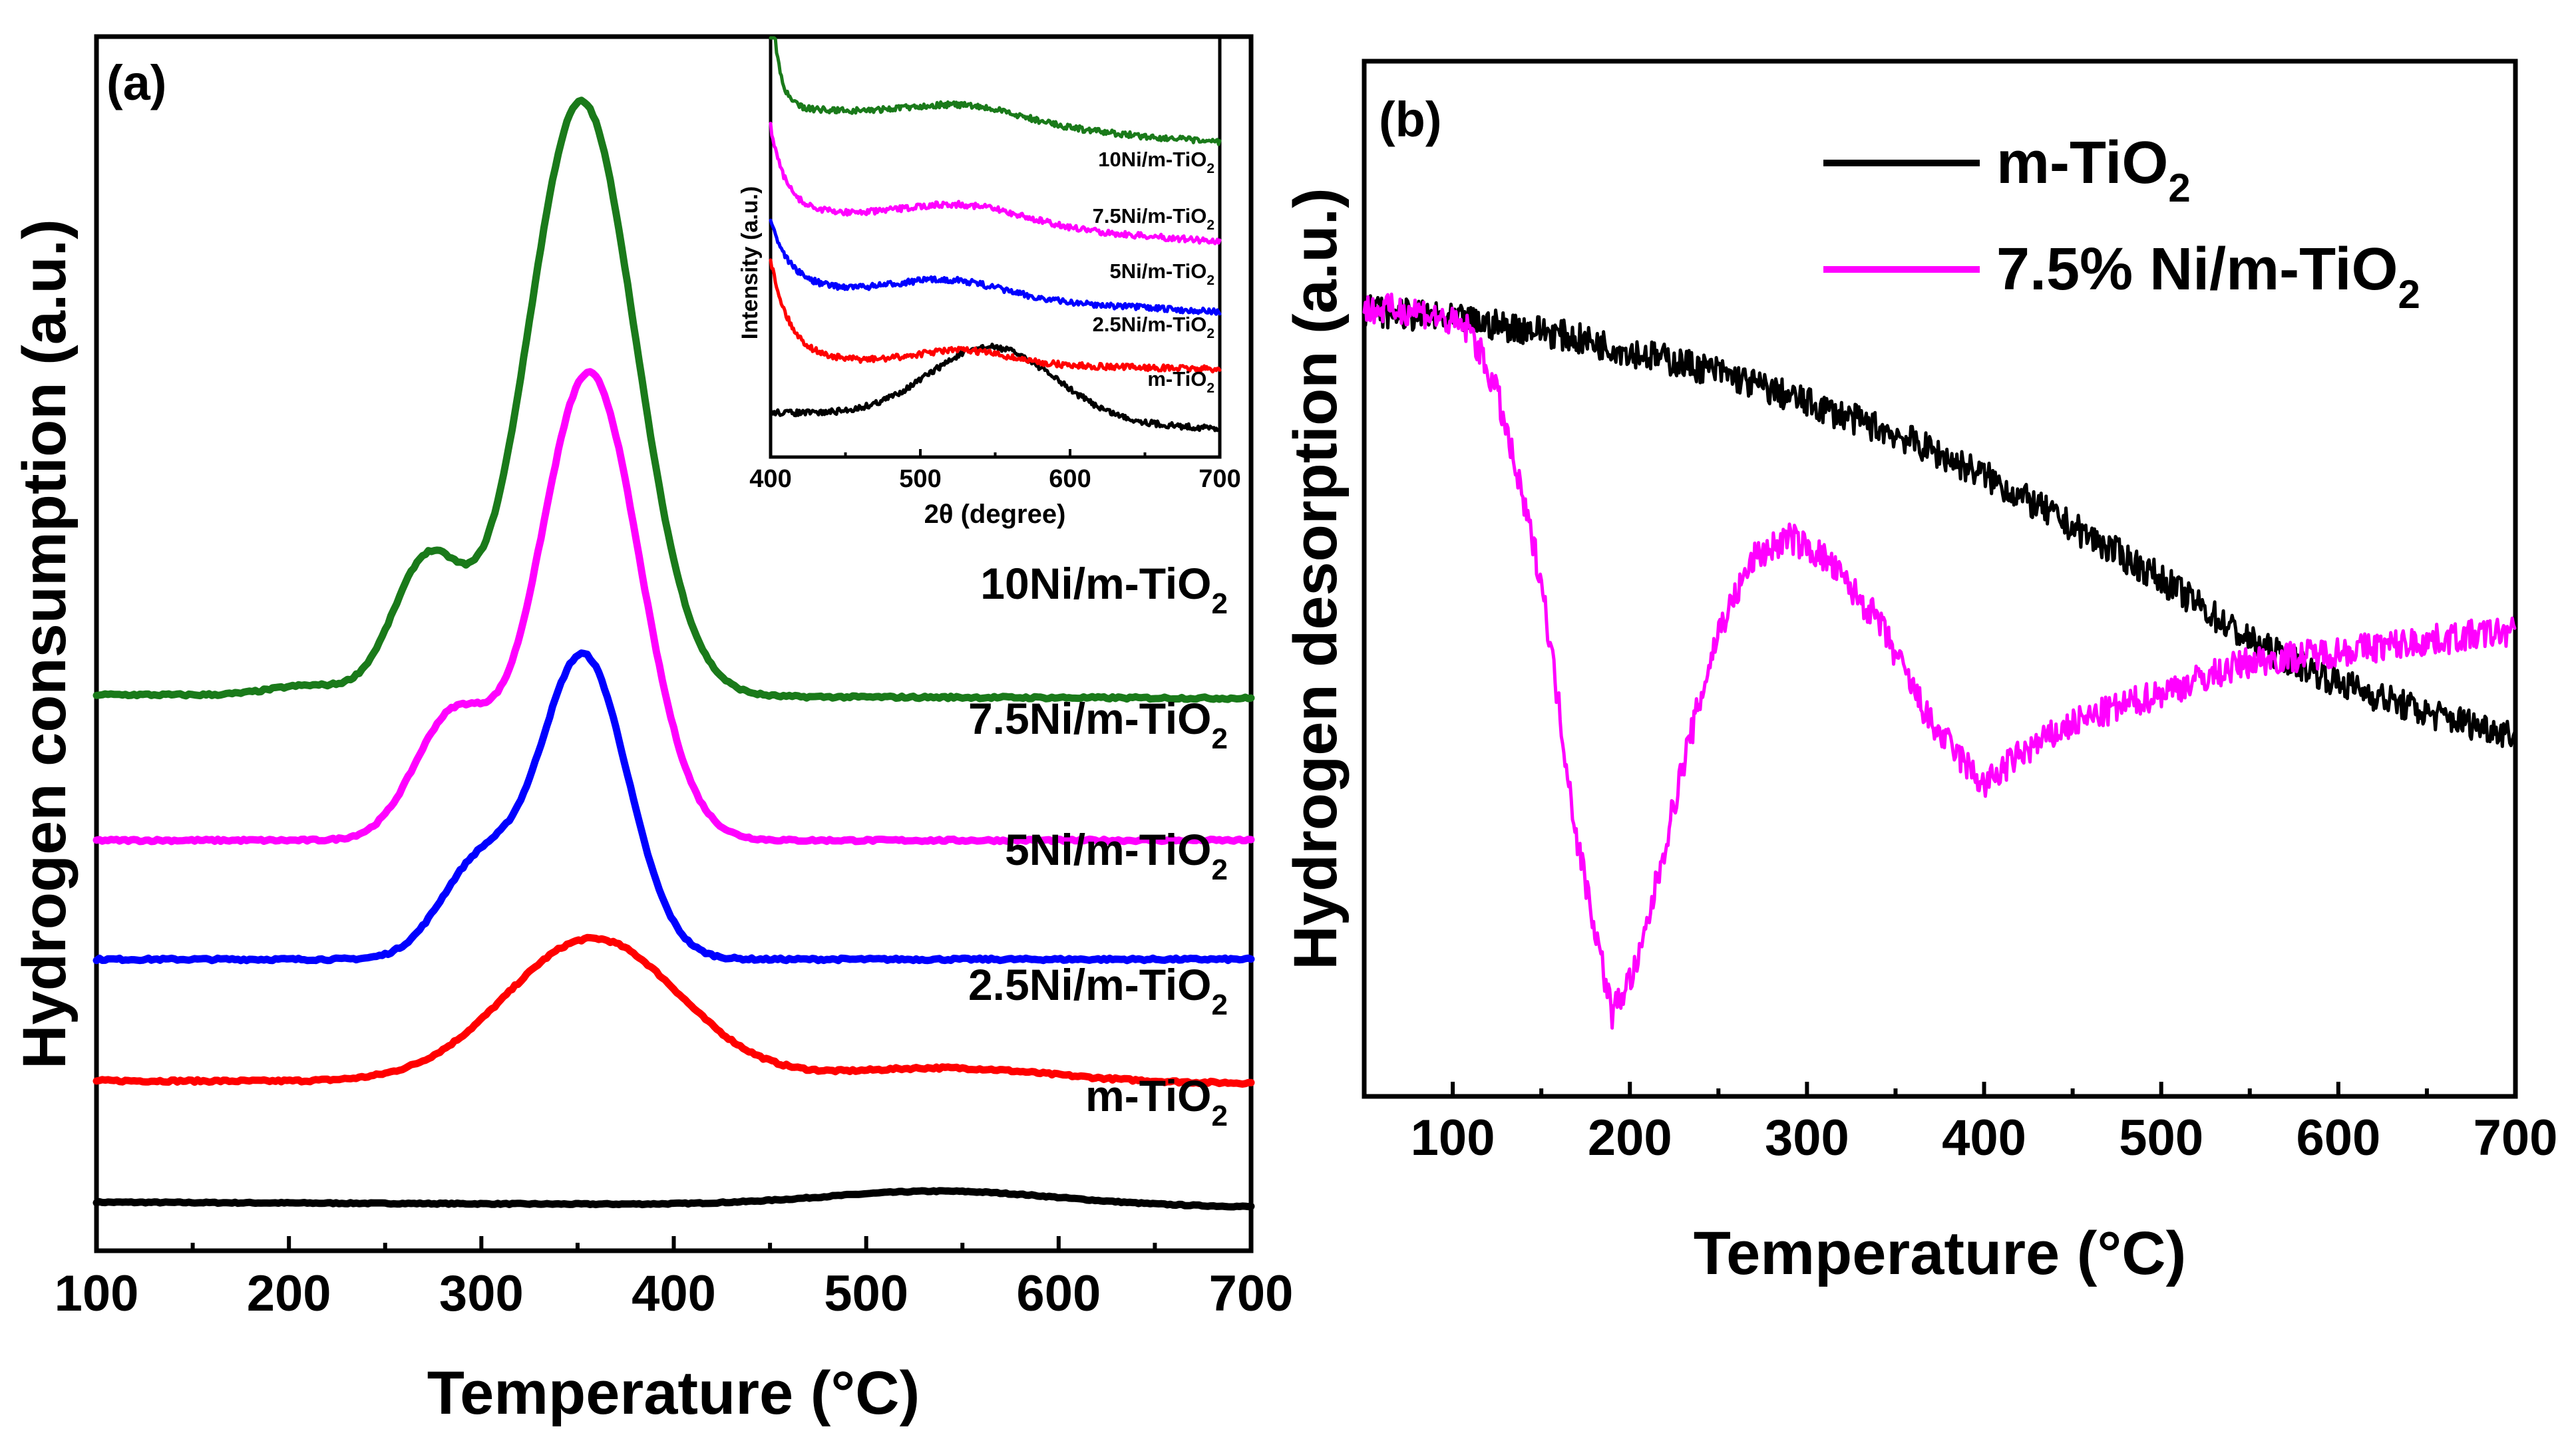 The image size is (2576, 1449). I want to click on inset-line-5ni, so click(995, 267).